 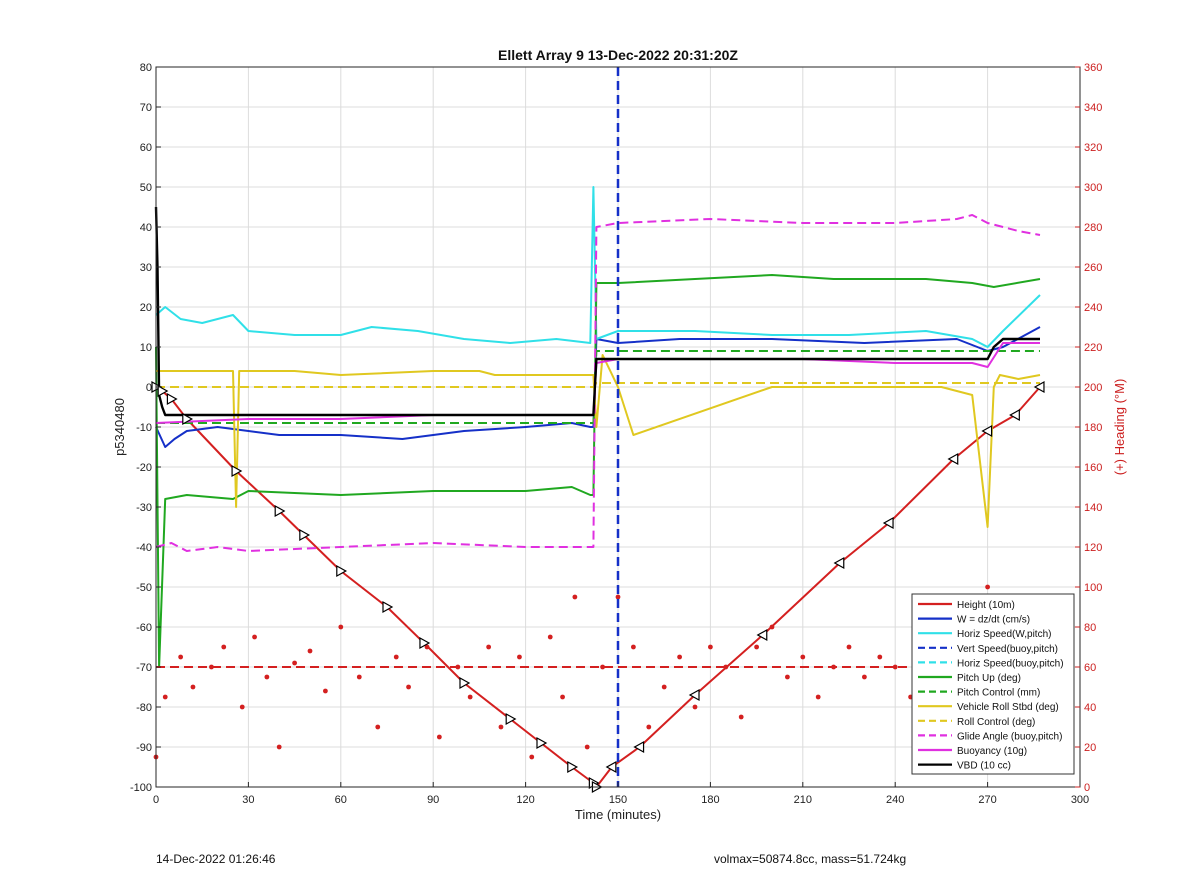 What do you see at coordinates (986, 605) in the screenshot?
I see `legend-label: Height (10m)` at bounding box center [986, 605].